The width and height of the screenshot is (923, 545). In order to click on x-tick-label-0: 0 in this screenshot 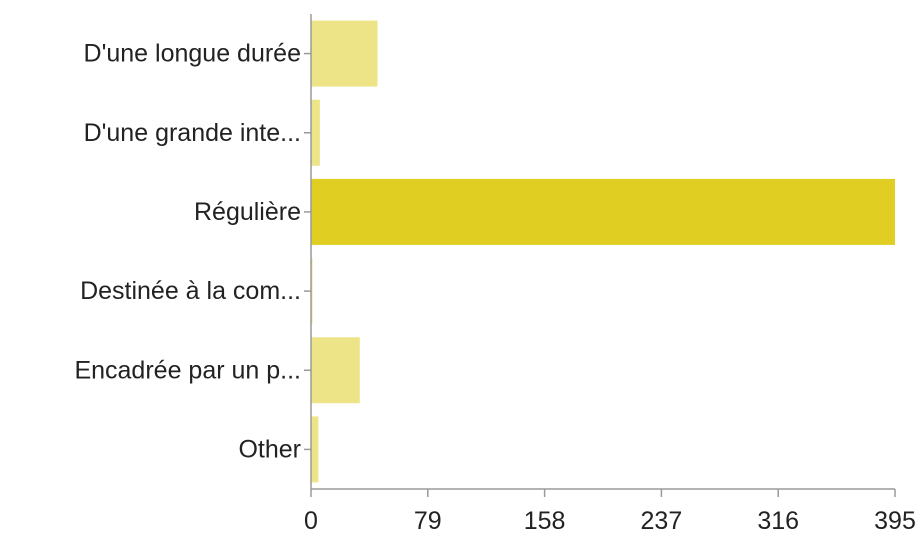, I will do `click(311, 521)`.